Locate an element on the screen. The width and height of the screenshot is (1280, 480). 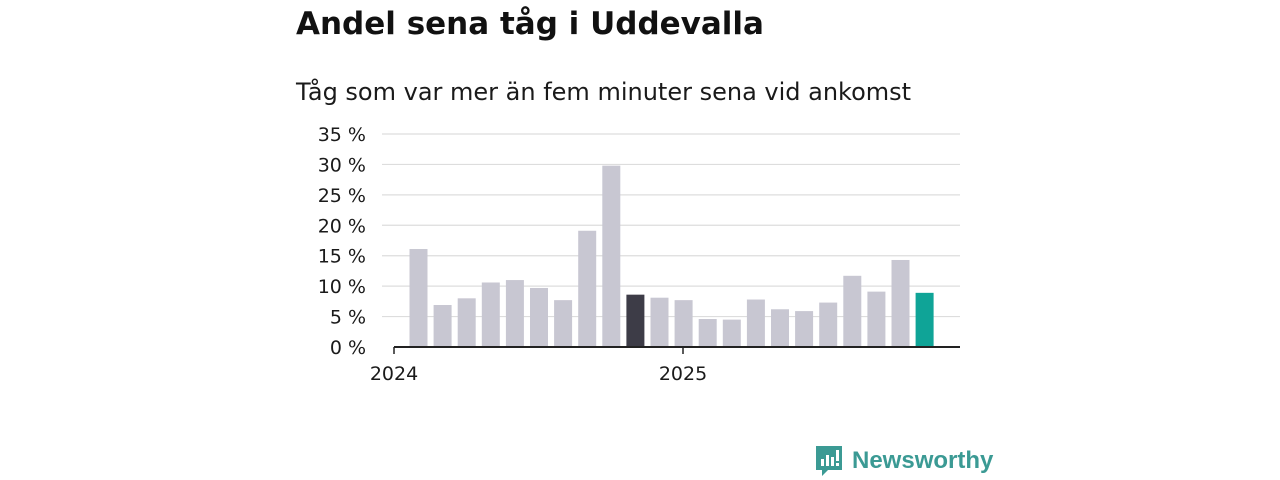
y-tick-label: 35 % is located at coordinates (342, 135).